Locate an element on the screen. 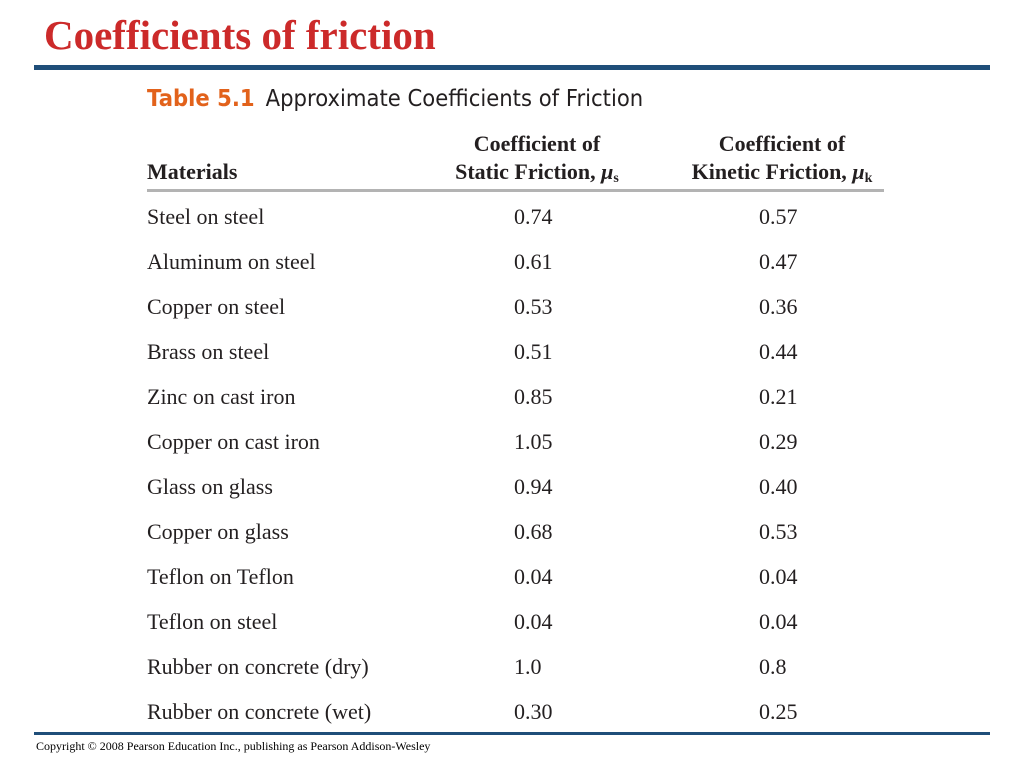  material-cell: Teflon on Teflon is located at coordinates (220, 576).